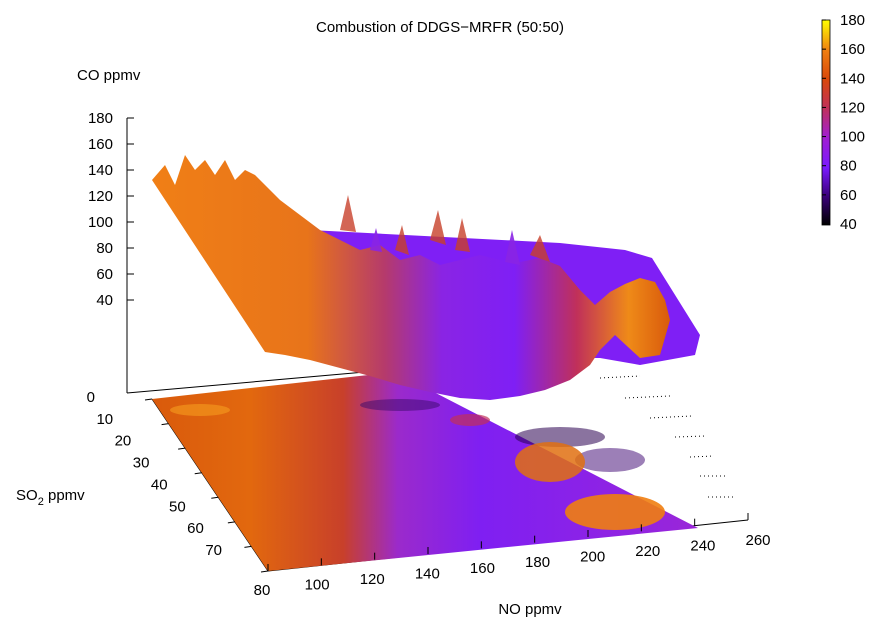 The width and height of the screenshot is (880, 624). What do you see at coordinates (647, 551) in the screenshot?
I see `x-tick-label: 220` at bounding box center [647, 551].